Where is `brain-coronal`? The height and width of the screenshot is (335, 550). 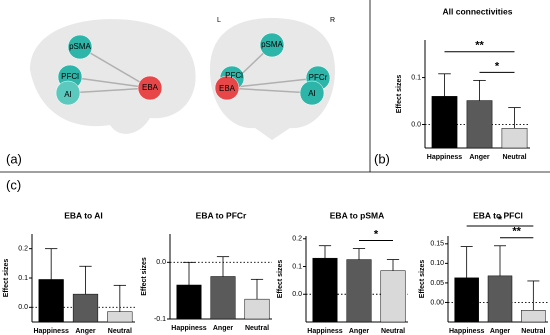 brain-coronal is located at coordinates (272, 79).